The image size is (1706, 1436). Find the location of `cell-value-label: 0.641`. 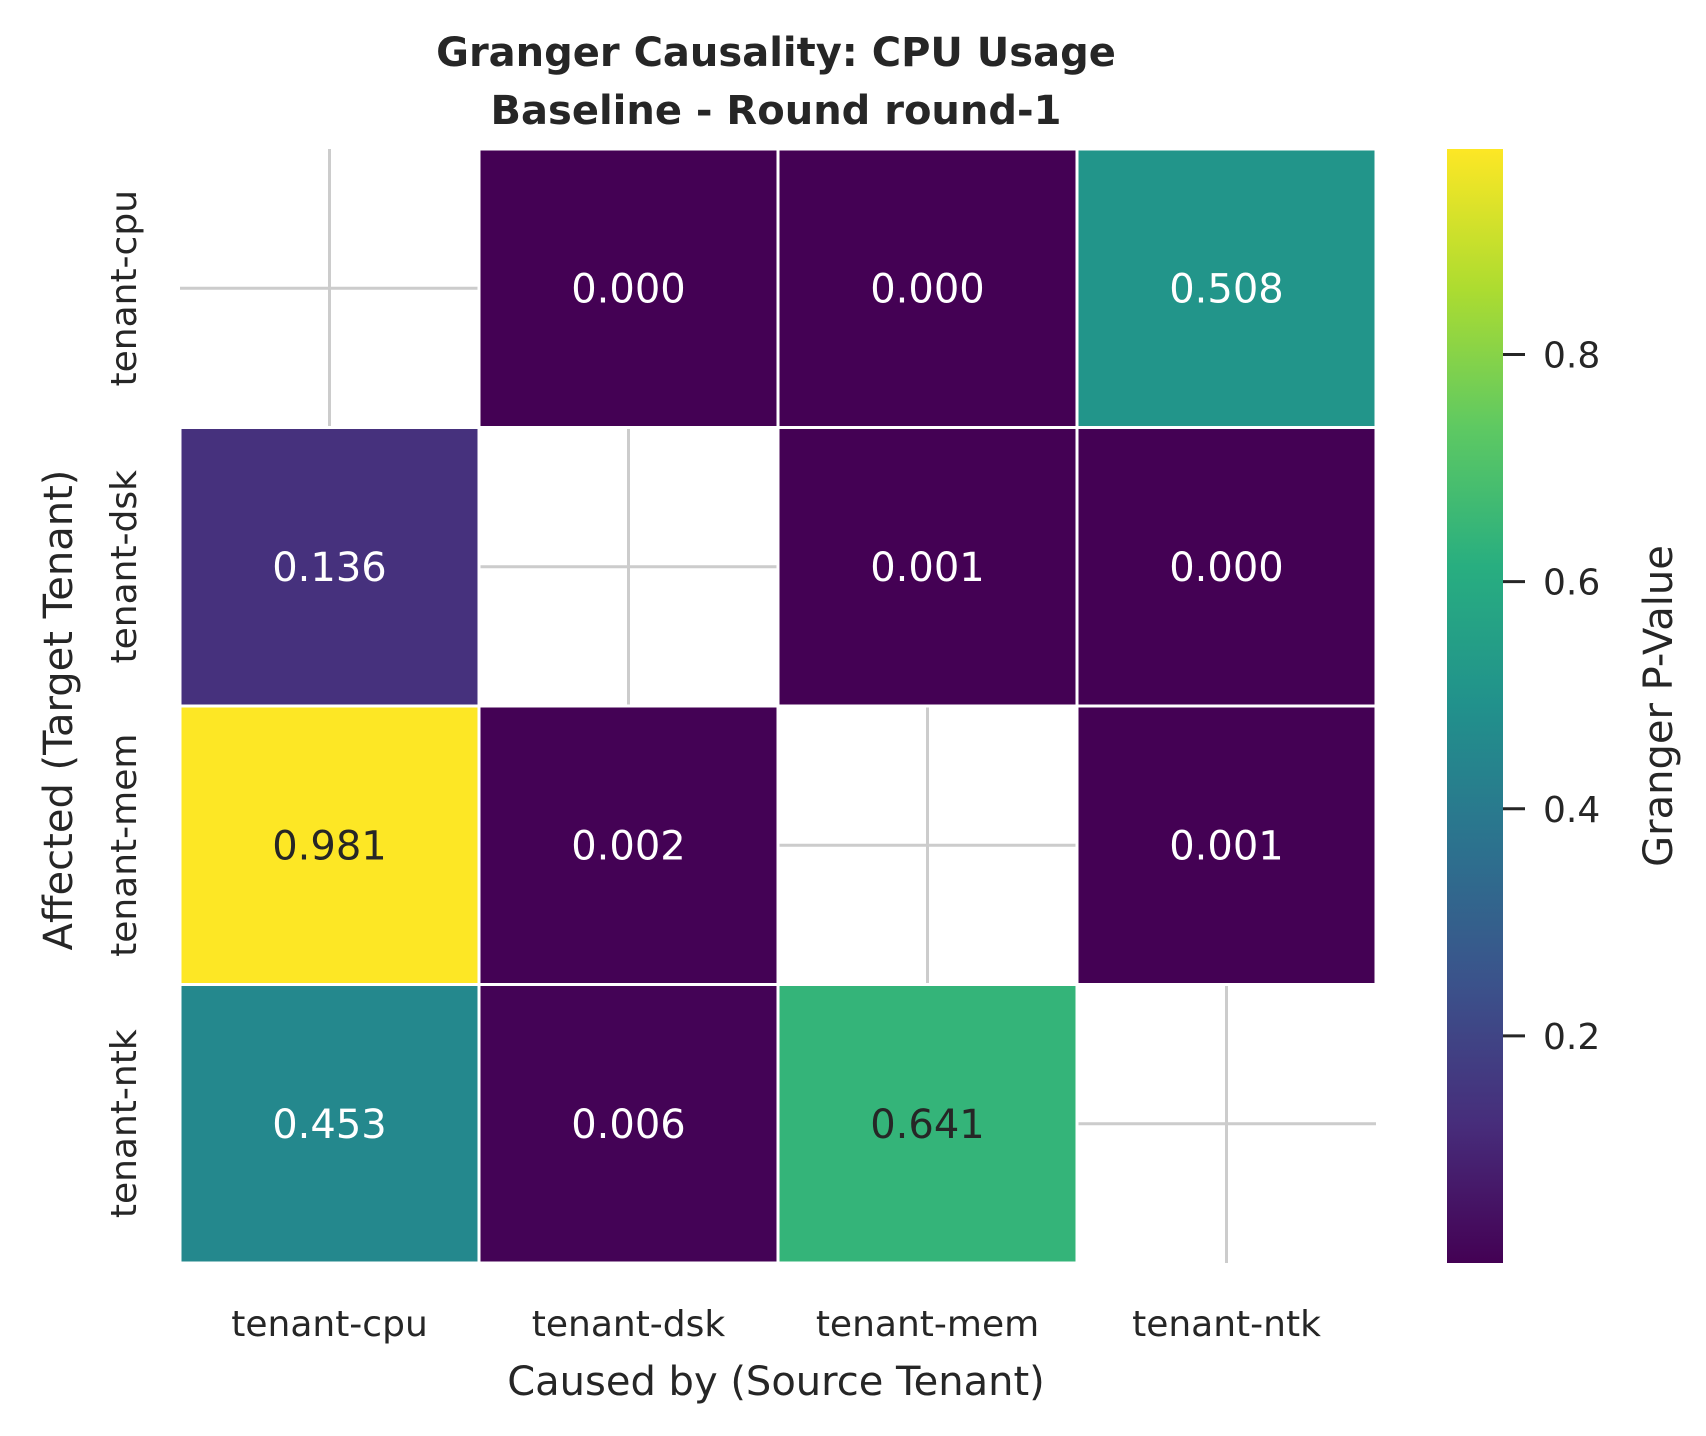

cell-value-label: 0.641 is located at coordinates (927, 1125).